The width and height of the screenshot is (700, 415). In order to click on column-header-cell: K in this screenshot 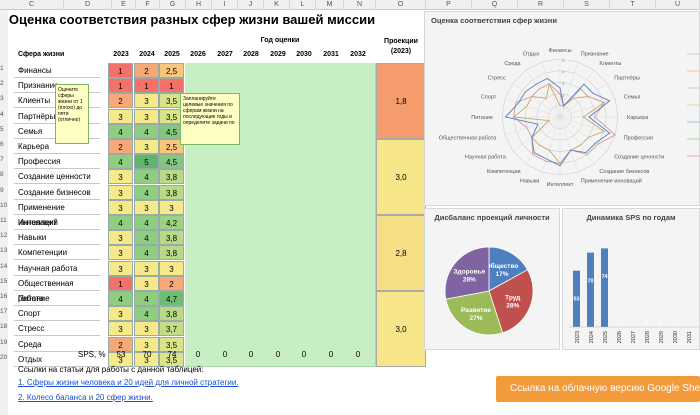, I will do `click(277, 5)`.